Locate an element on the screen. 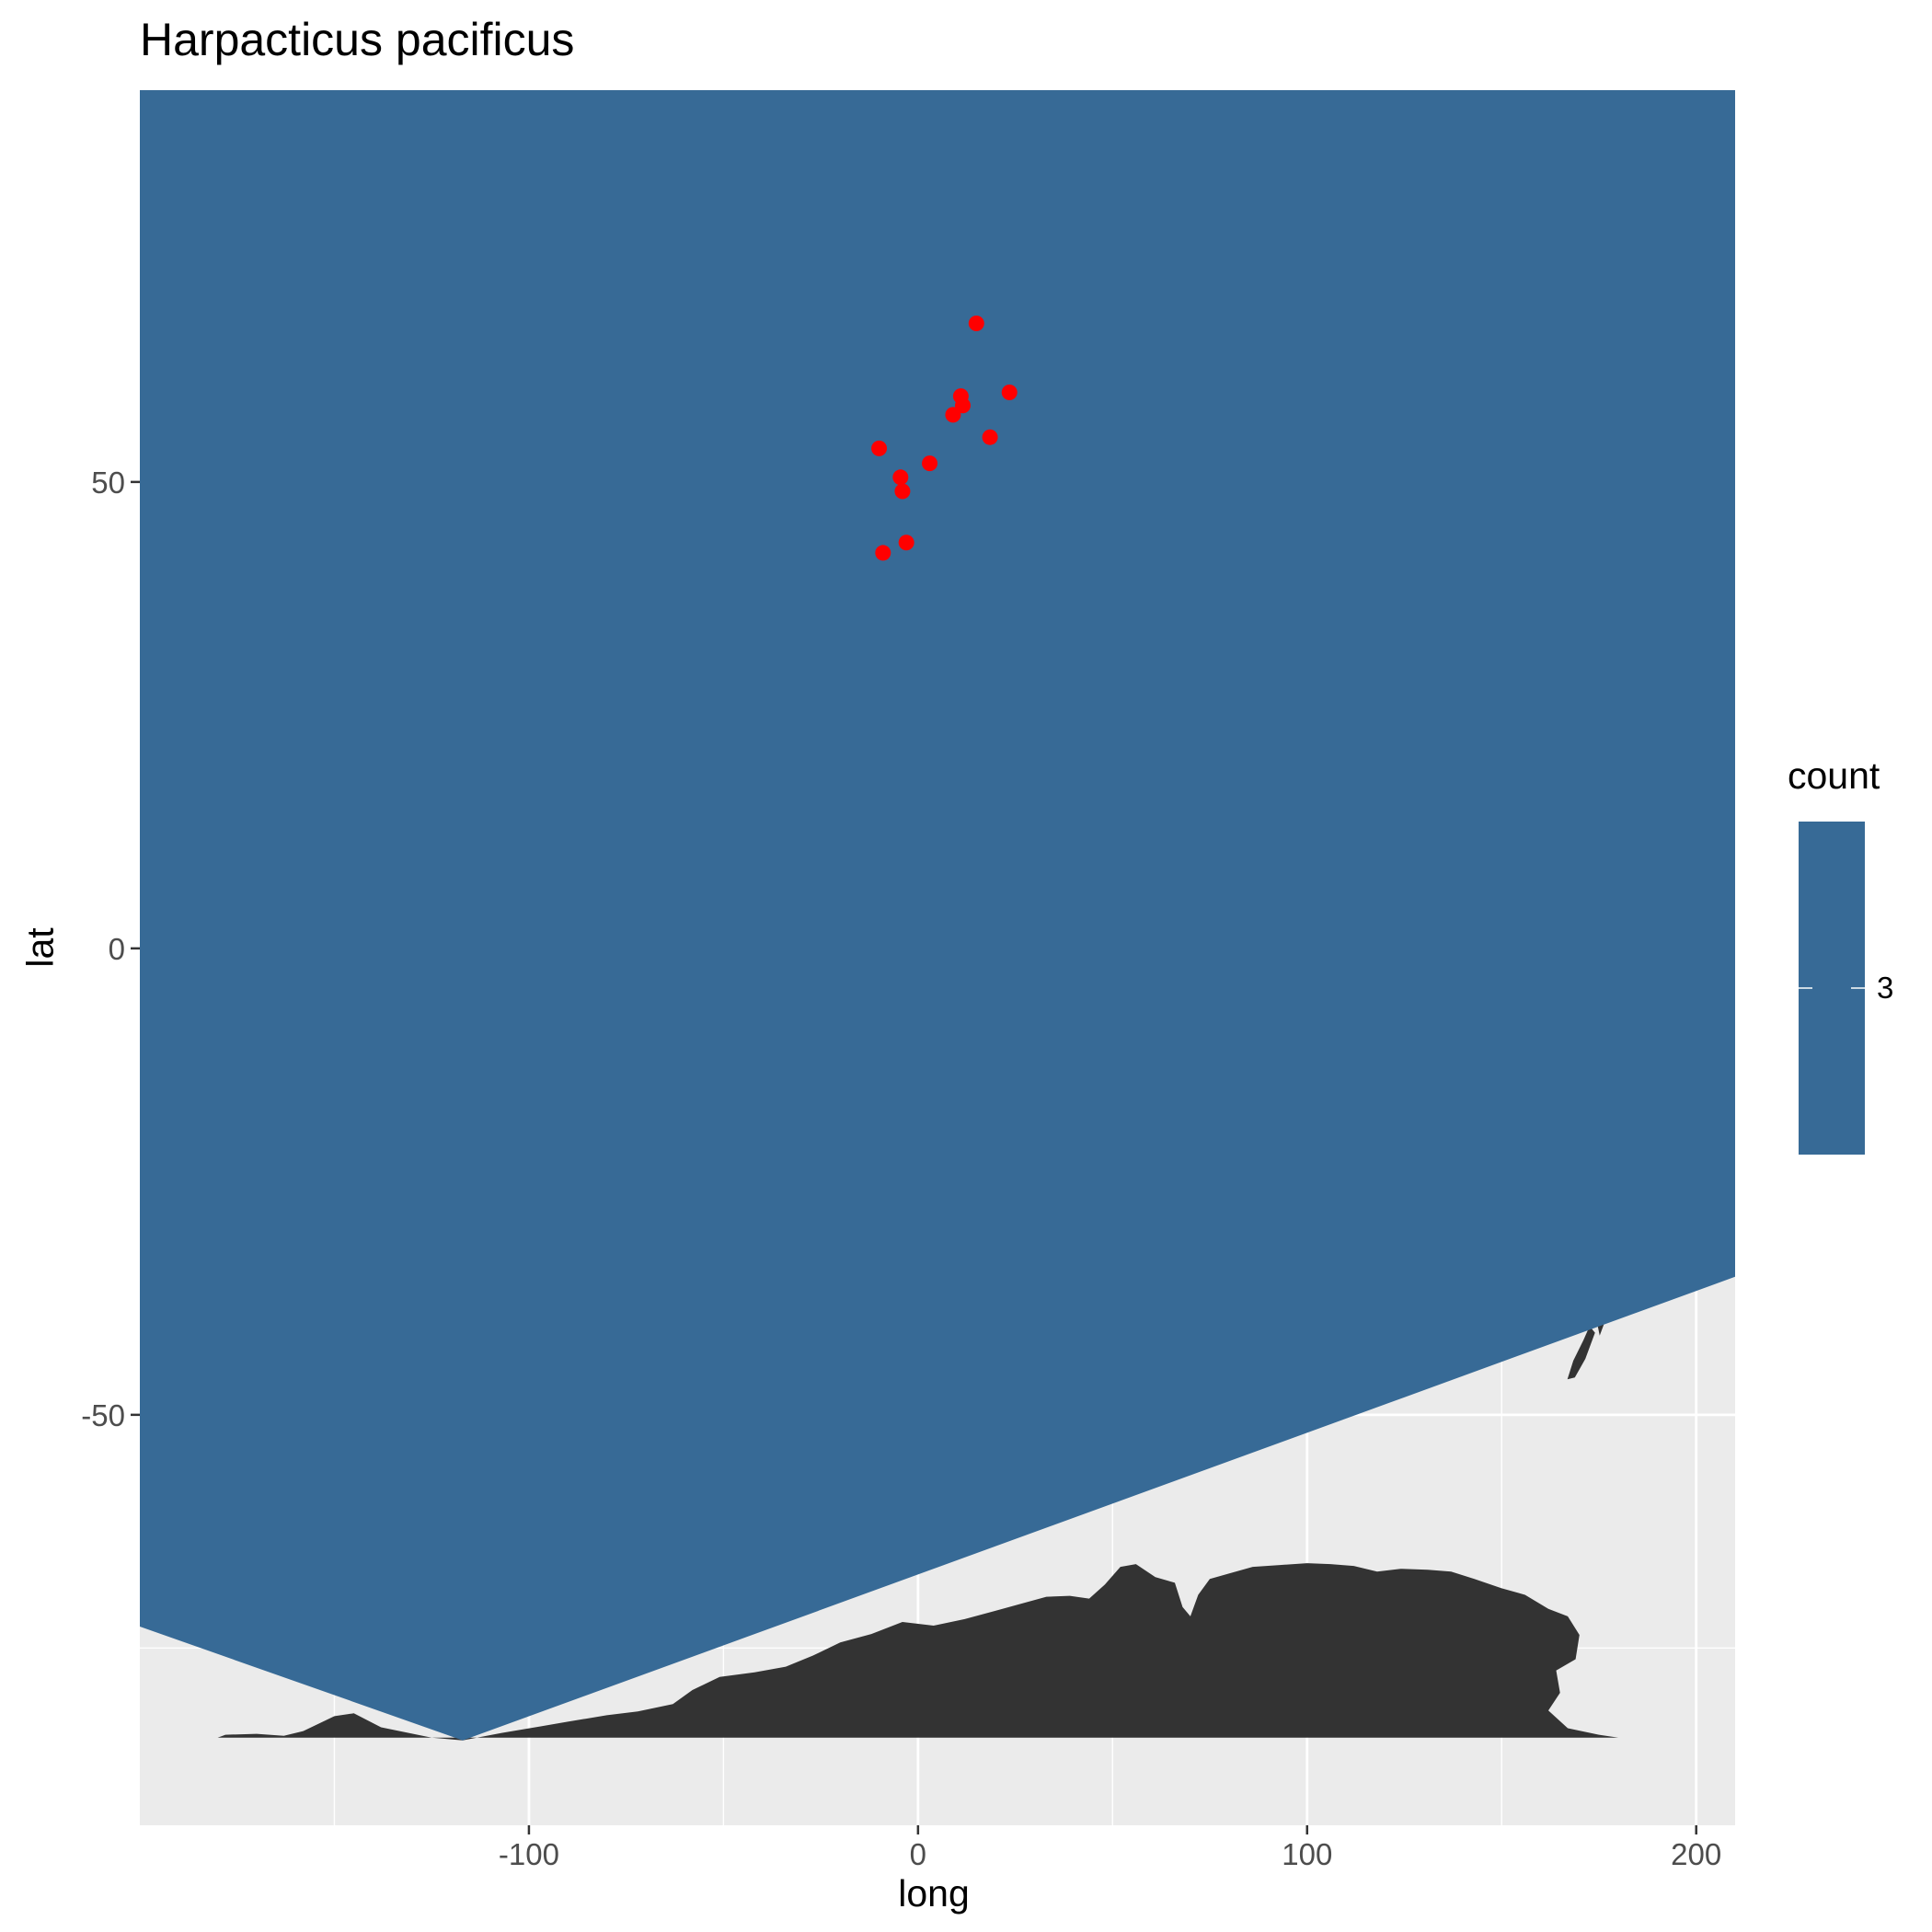  legend-label: 3 is located at coordinates (1886, 988).